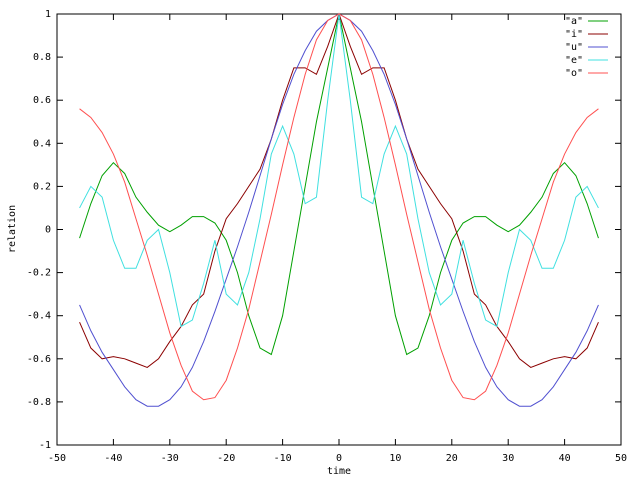 The image size is (640, 480). What do you see at coordinates (395, 458) in the screenshot?
I see `x-tick-label: 10` at bounding box center [395, 458].